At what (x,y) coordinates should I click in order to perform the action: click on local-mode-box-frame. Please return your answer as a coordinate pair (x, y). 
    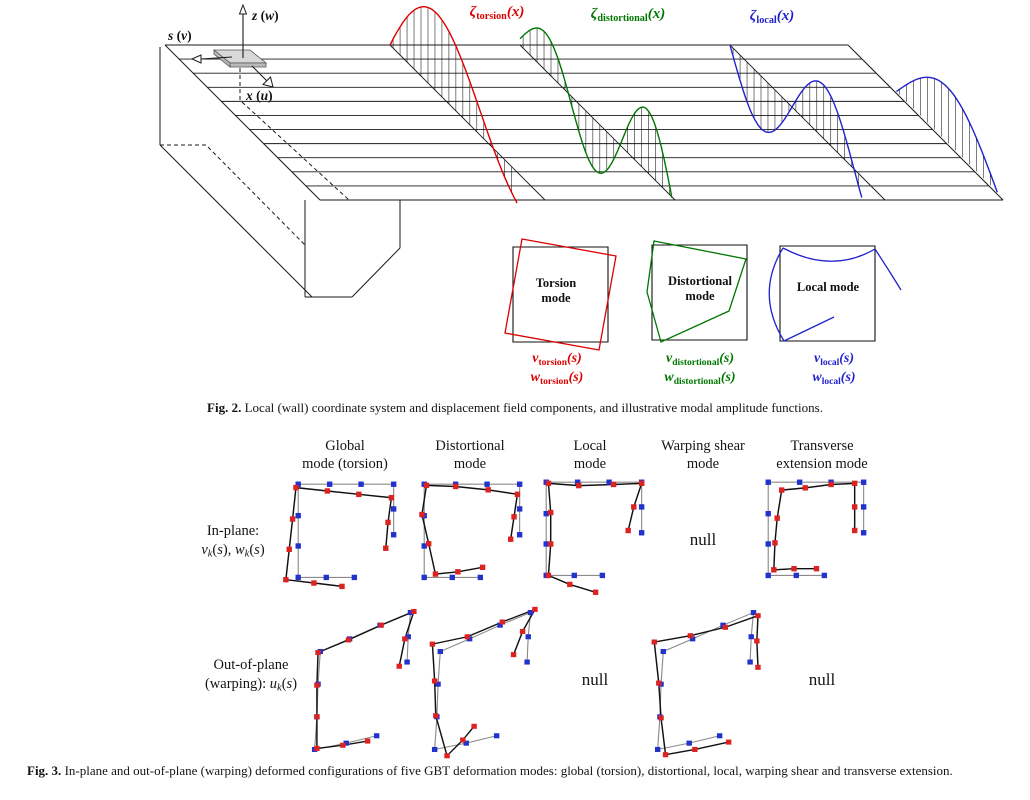
    Looking at the image, I should click on (827, 293).